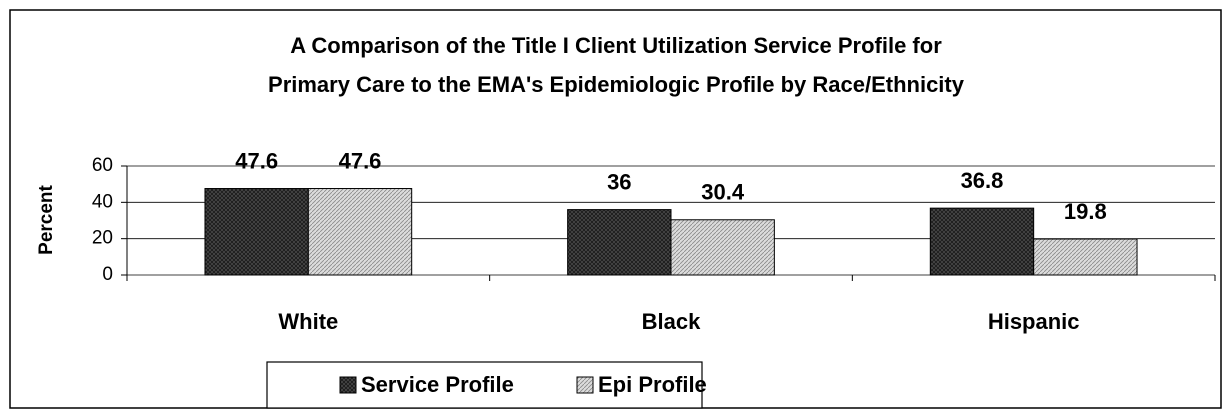 This screenshot has width=1232, height=416. What do you see at coordinates (652, 384) in the screenshot?
I see `legend-label: Epi Profile` at bounding box center [652, 384].